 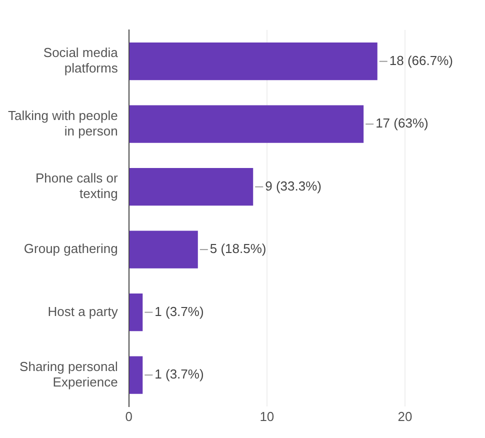 I want to click on x-tick-label: 10, so click(x=267, y=416).